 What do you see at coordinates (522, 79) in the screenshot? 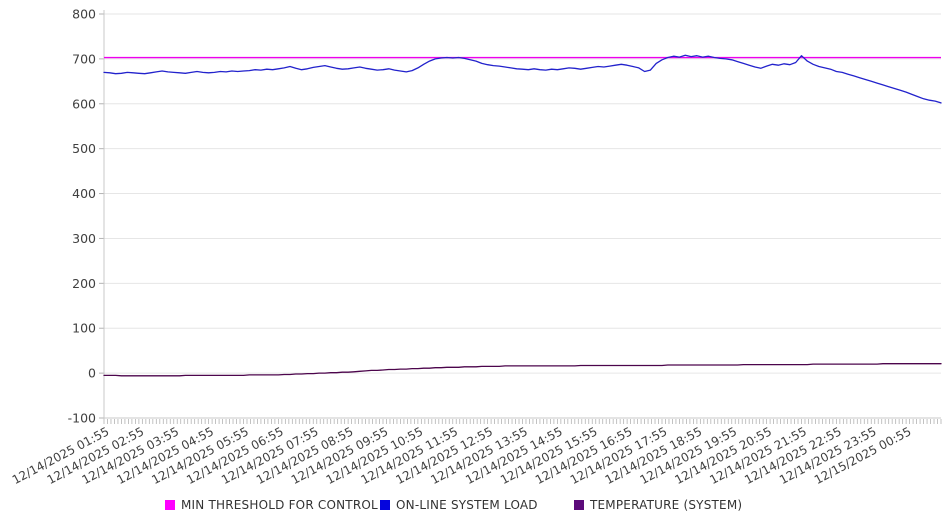
I see `line-on-line-system-load` at bounding box center [522, 79].